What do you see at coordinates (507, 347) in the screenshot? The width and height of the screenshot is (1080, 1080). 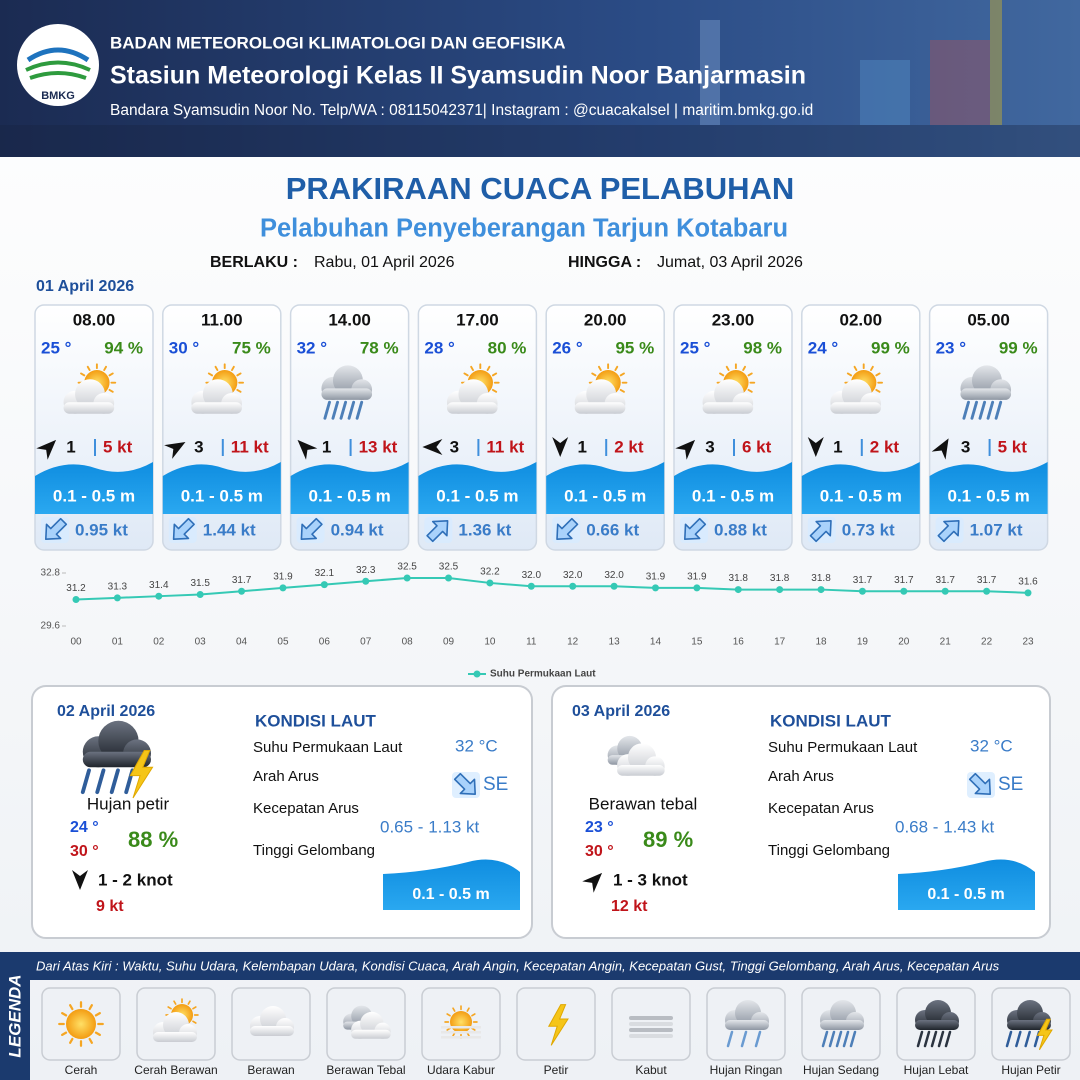 I see `slot-humidity: 80 %` at bounding box center [507, 347].